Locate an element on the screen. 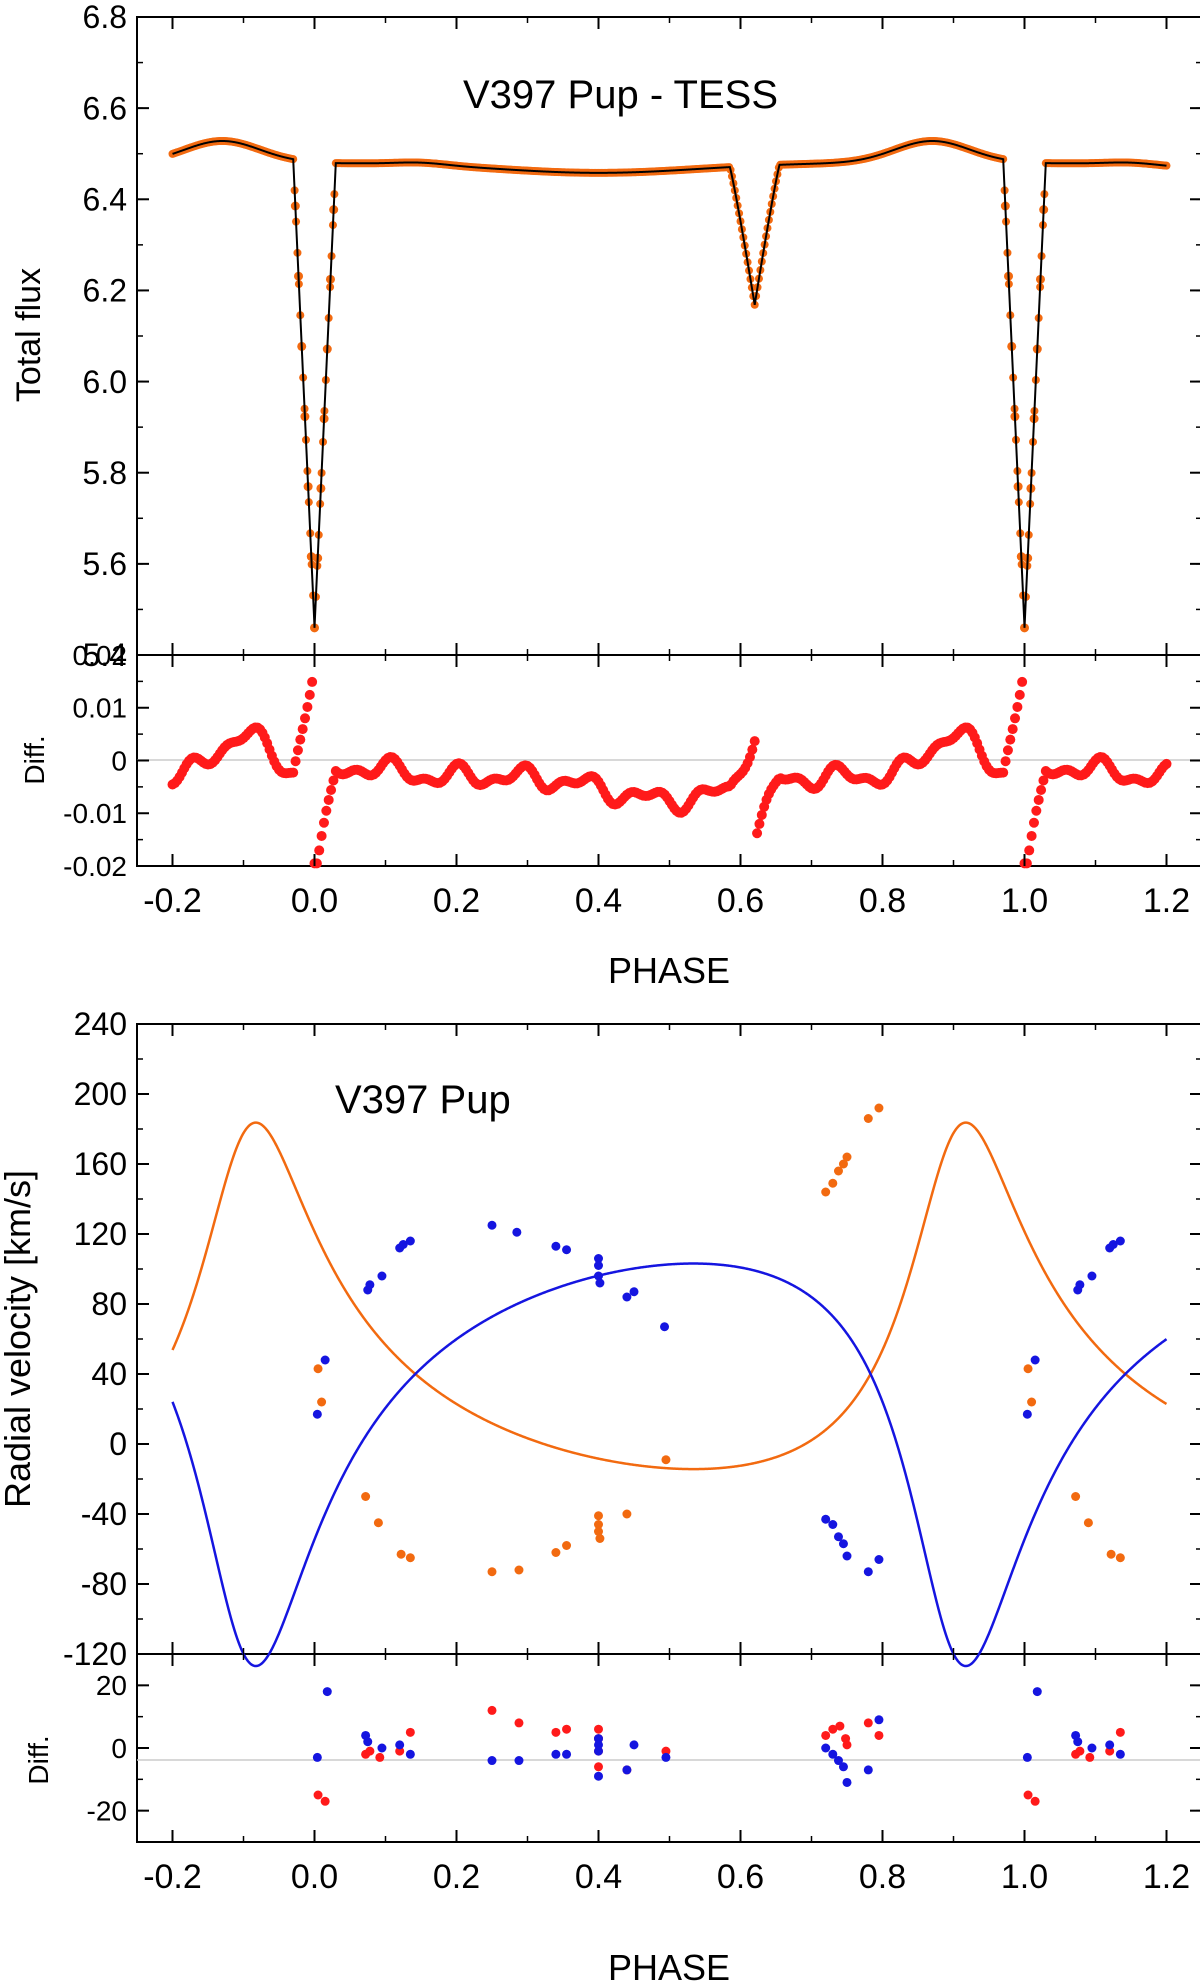  rv-y-tick-label: 240 is located at coordinates (100, 1024).